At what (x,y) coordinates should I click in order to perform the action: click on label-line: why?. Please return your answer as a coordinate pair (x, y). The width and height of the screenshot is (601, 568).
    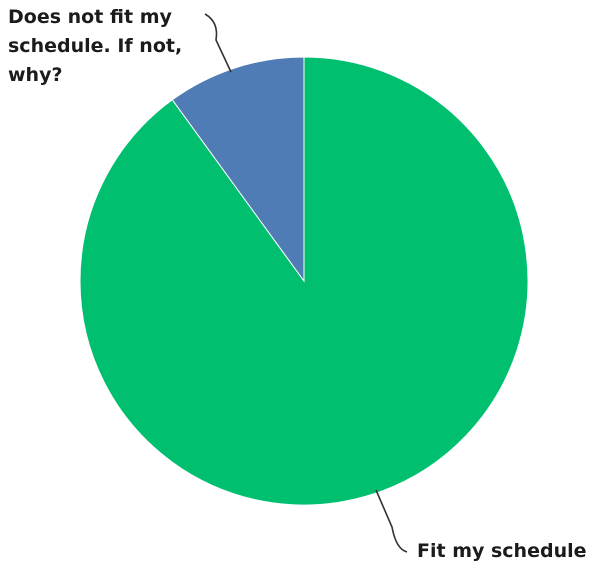
    Looking at the image, I should click on (35, 75).